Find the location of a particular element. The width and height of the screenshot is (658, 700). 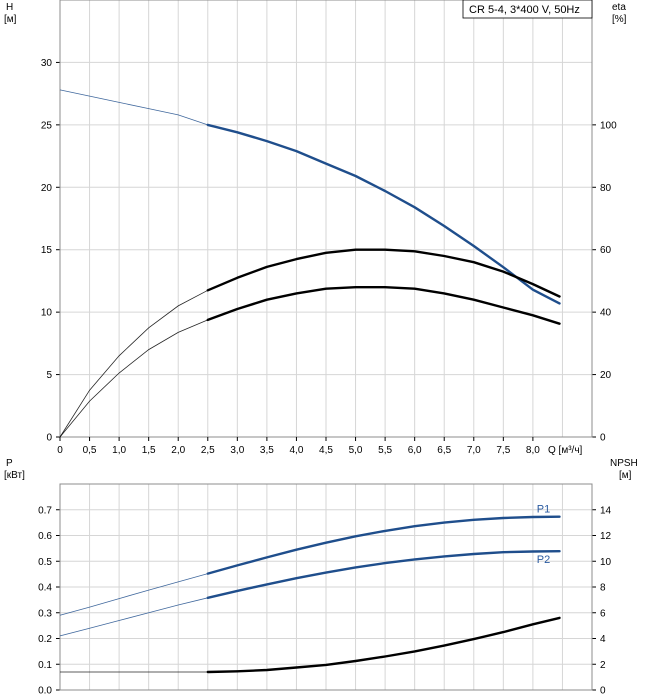

top-right-tick-label-3: 60 is located at coordinates (606, 250).